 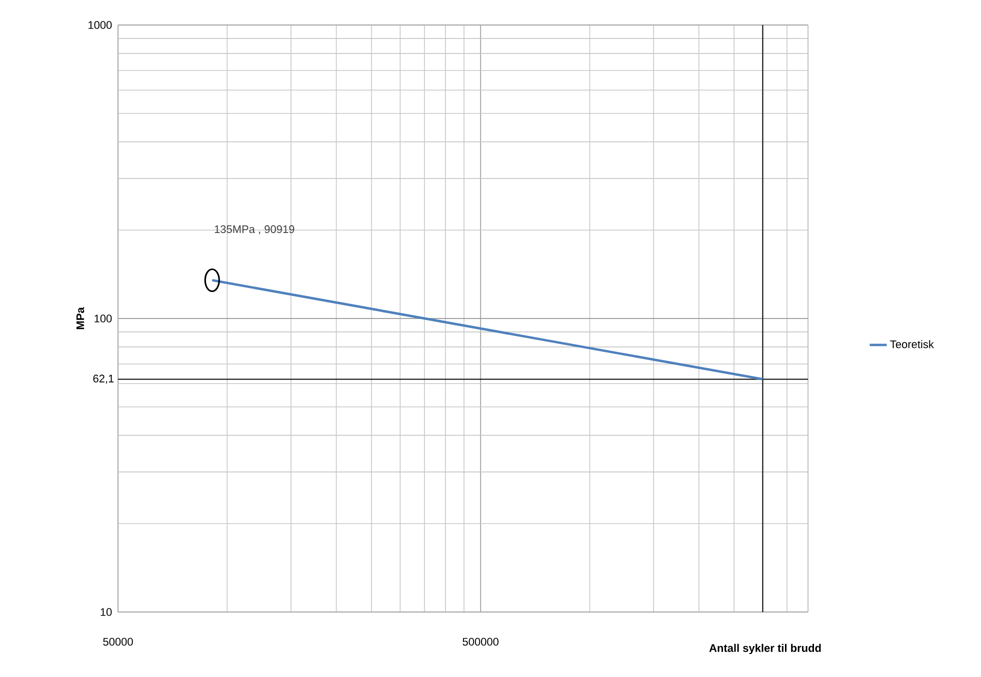 I want to click on y-axis-title: MPa, so click(x=80, y=318).